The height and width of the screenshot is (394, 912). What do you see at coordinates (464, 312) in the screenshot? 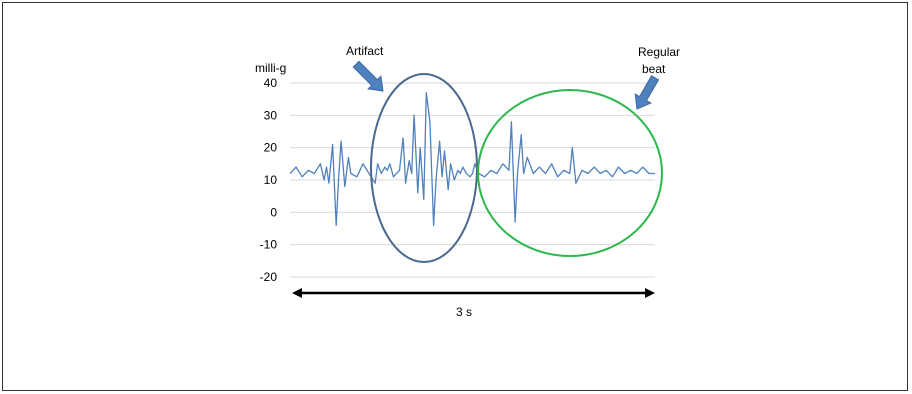
I see `duration-label: 3 s` at bounding box center [464, 312].